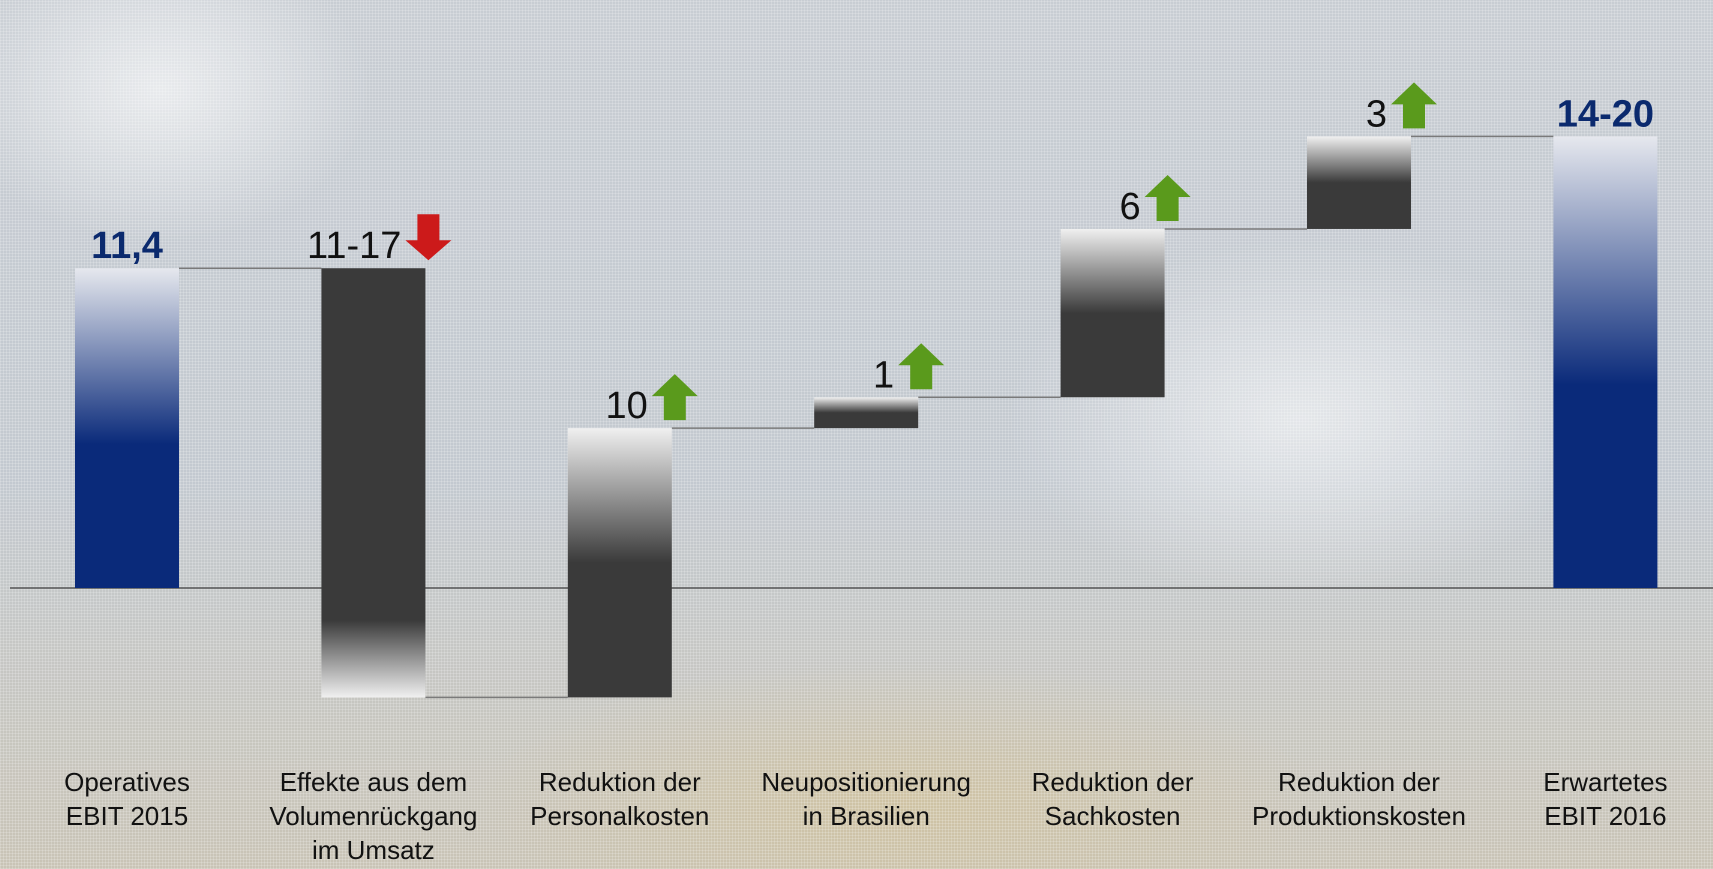  I want to click on category-label-line: im Umsatz, so click(373, 850).